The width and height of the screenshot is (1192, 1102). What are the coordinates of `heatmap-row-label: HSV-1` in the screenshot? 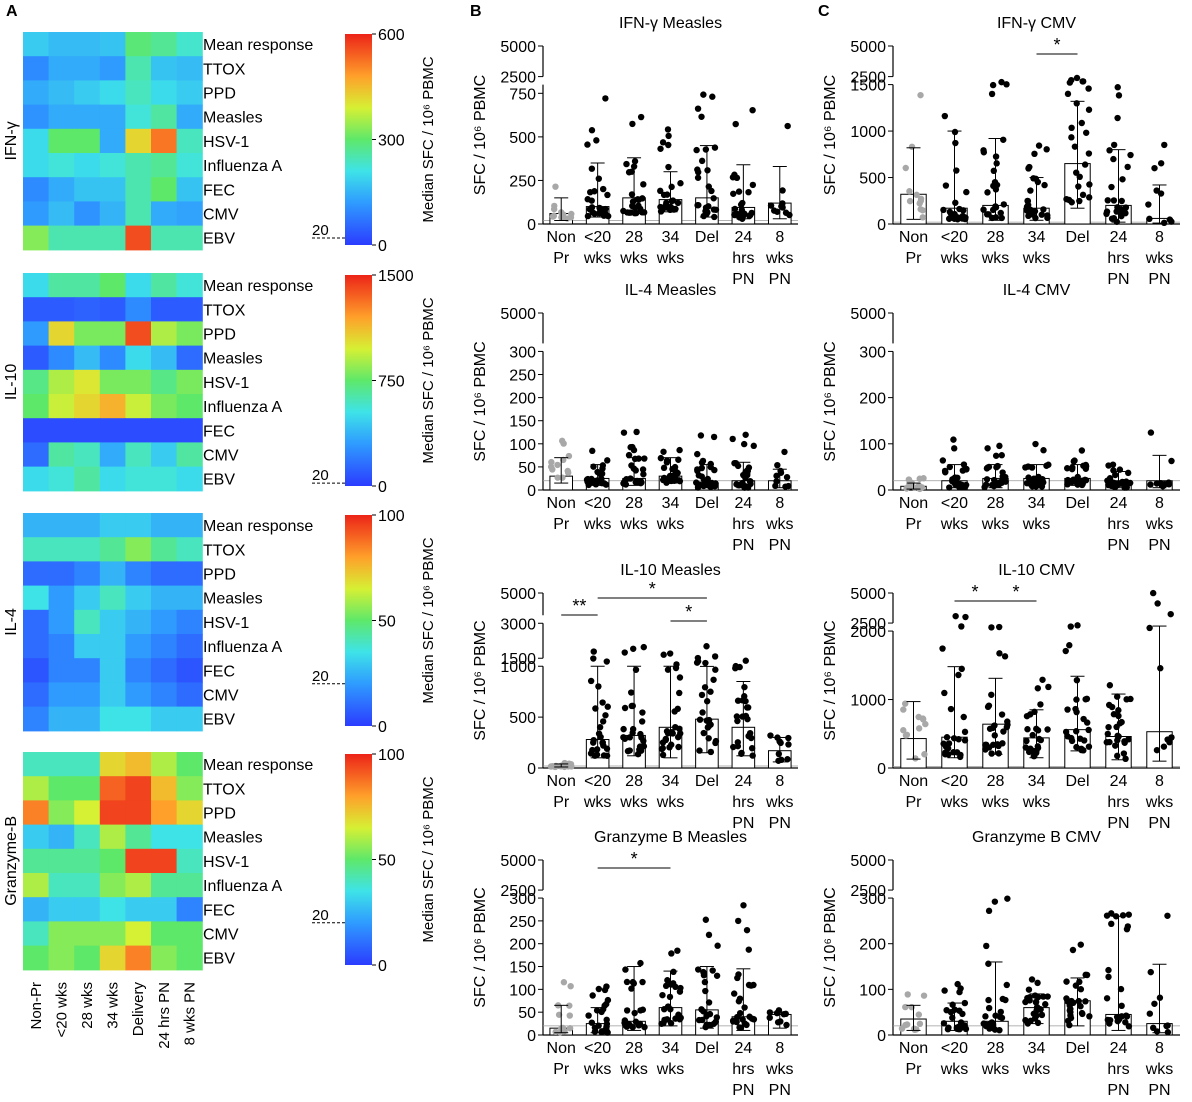 It's located at (226, 142).